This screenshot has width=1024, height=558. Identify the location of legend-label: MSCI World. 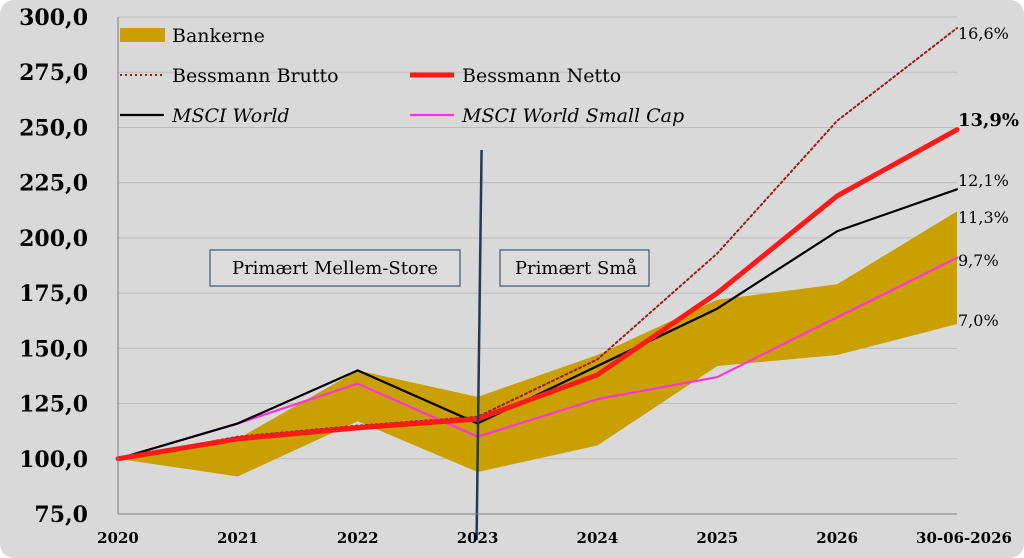
(230, 116).